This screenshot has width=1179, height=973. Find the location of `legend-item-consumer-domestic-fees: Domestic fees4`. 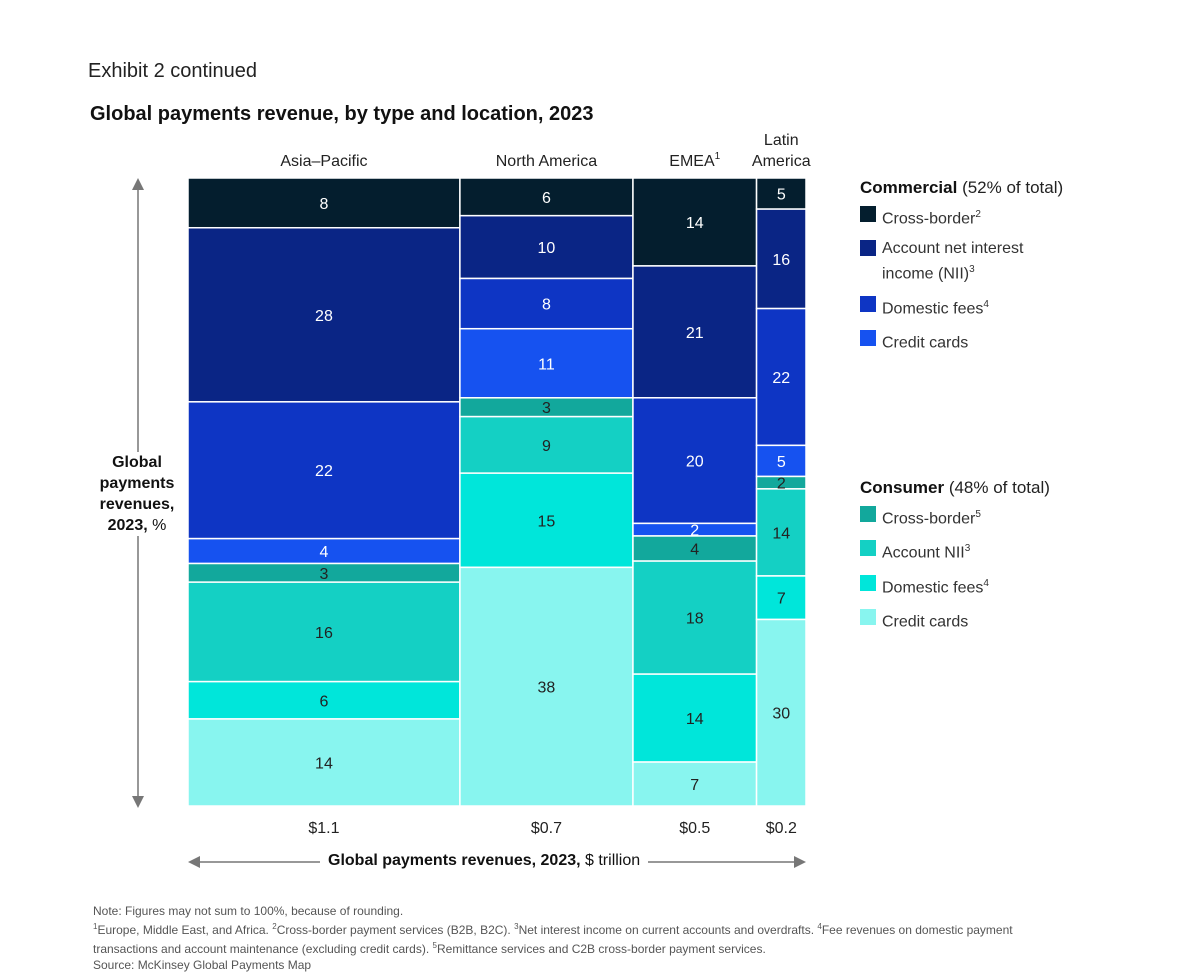

legend-item-consumer-domestic-fees: Domestic fees4 is located at coordinates (955, 585).